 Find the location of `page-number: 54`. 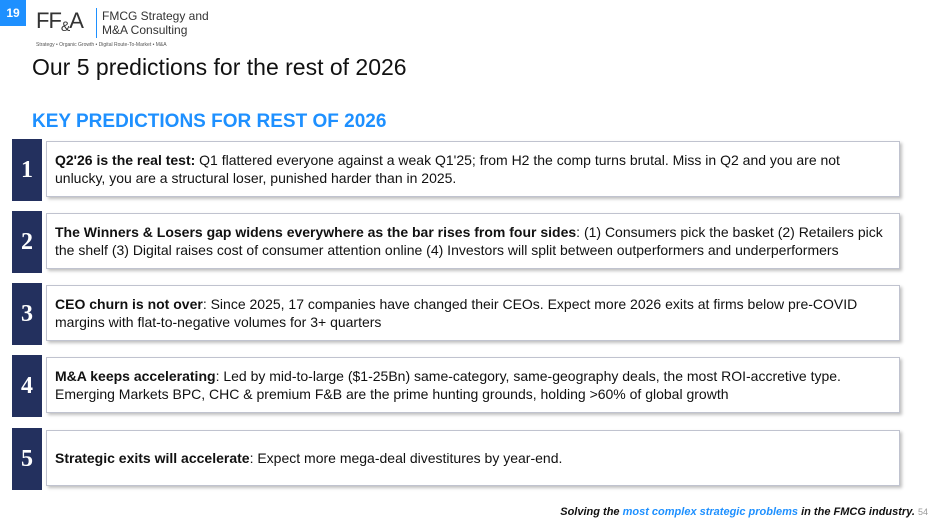

page-number: 54 is located at coordinates (922, 512).